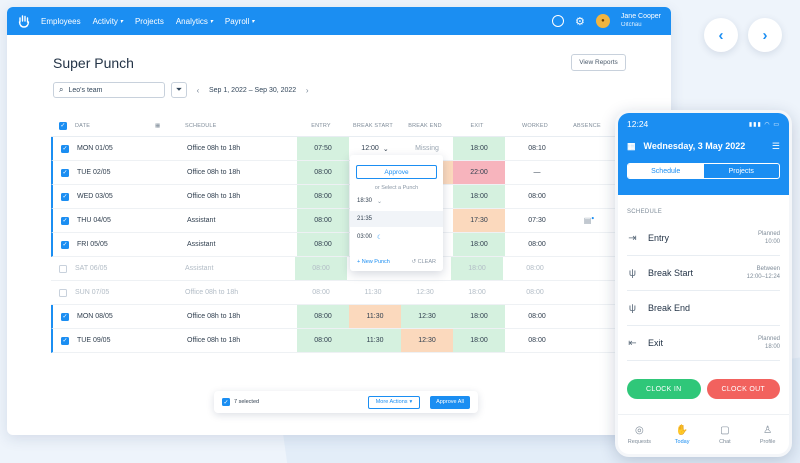 The width and height of the screenshot is (800, 463). I want to click on check-circle-icon: ◎, so click(639, 430).